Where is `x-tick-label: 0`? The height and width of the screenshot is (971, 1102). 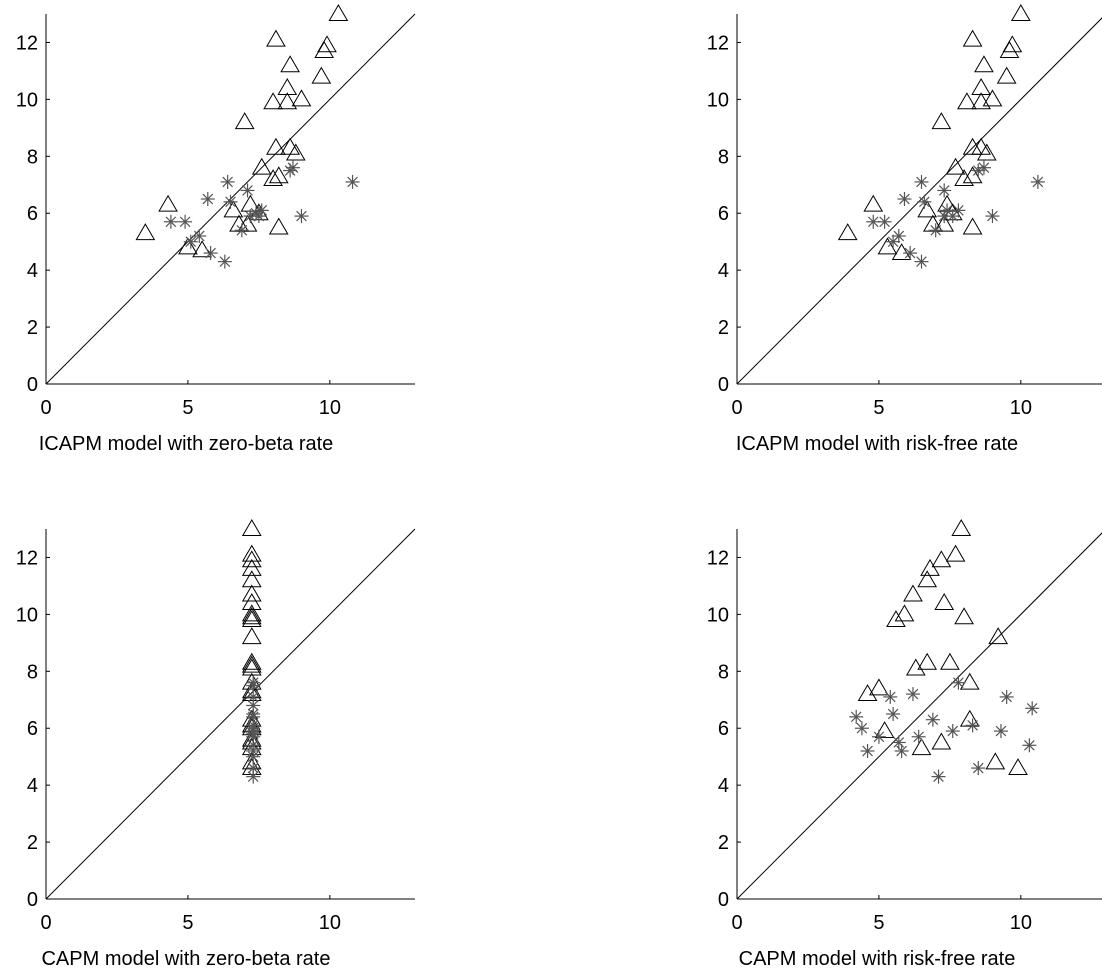
x-tick-label: 0 is located at coordinates (45, 923).